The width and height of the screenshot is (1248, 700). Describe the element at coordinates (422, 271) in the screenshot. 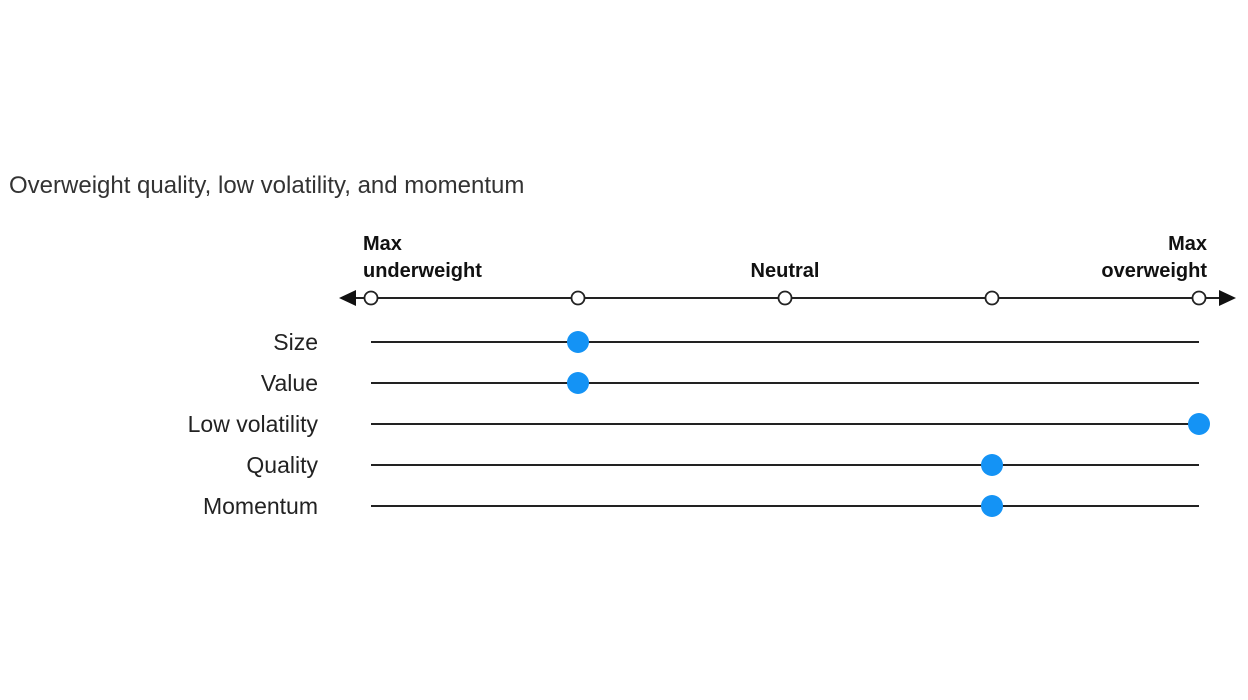

I see `scale-label-0-line-1: underweight` at that location.